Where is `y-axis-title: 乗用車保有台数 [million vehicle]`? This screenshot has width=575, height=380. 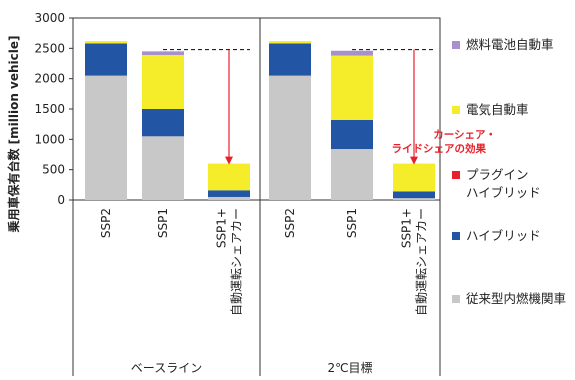 y-axis-title: 乗用車保有台数 [million vehicle] is located at coordinates (13, 133).